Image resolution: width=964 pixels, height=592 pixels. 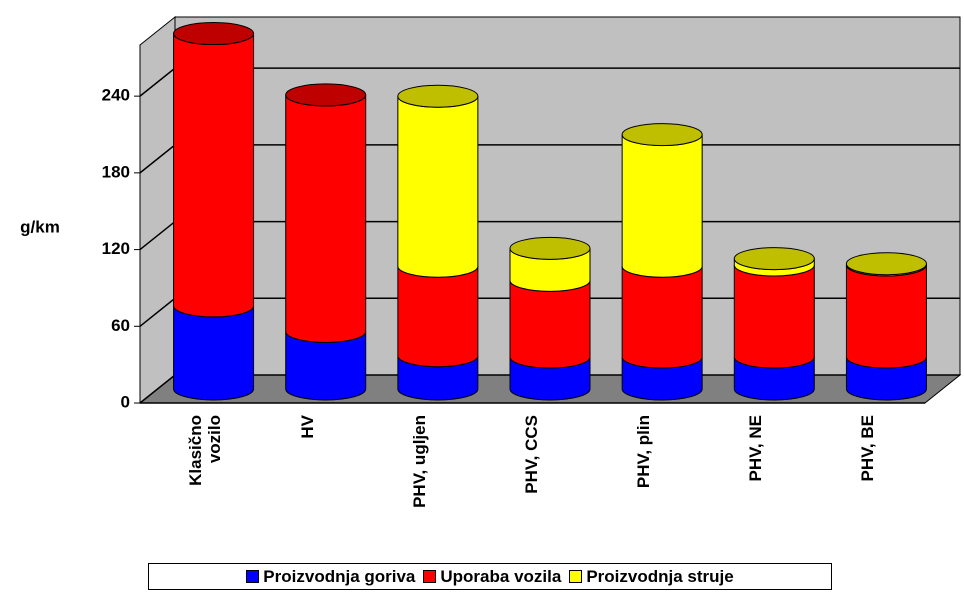 I want to click on x-tick-label: PHV, CCS, so click(x=531, y=454).